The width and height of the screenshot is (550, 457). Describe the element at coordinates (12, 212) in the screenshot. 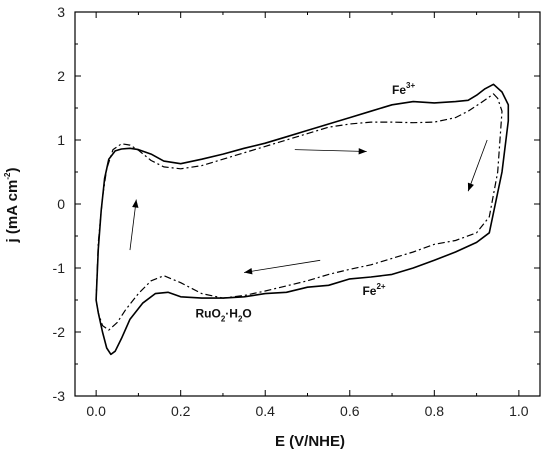

I see `y-axis-title-main: j (mA cm` at that location.